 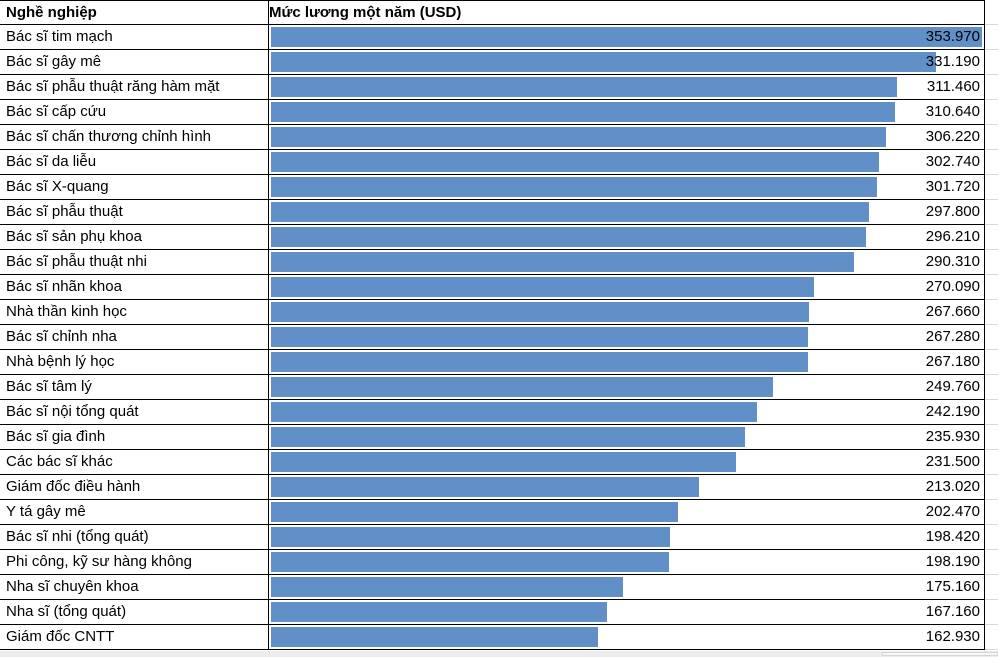 I want to click on salary-cell: 290.310, so click(x=627, y=262).